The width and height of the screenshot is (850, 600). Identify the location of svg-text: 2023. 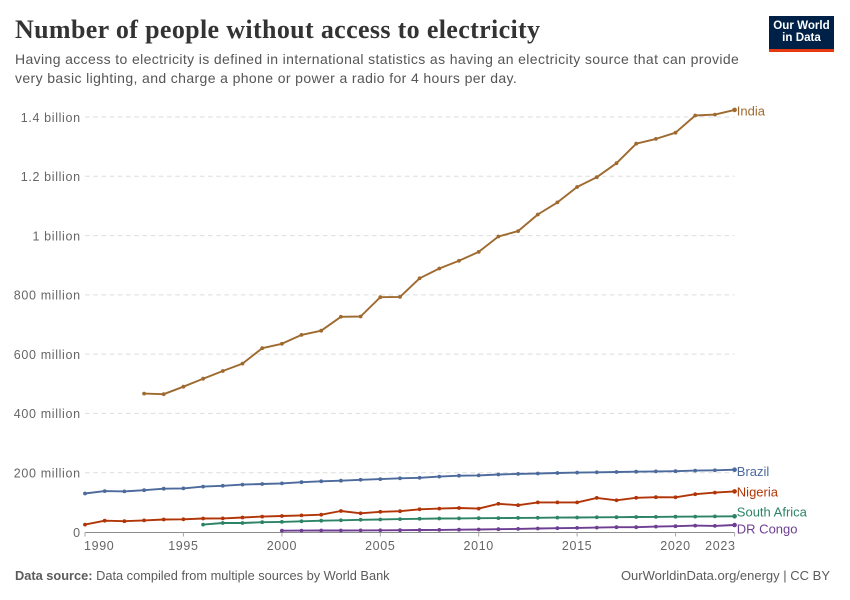
(720, 546).